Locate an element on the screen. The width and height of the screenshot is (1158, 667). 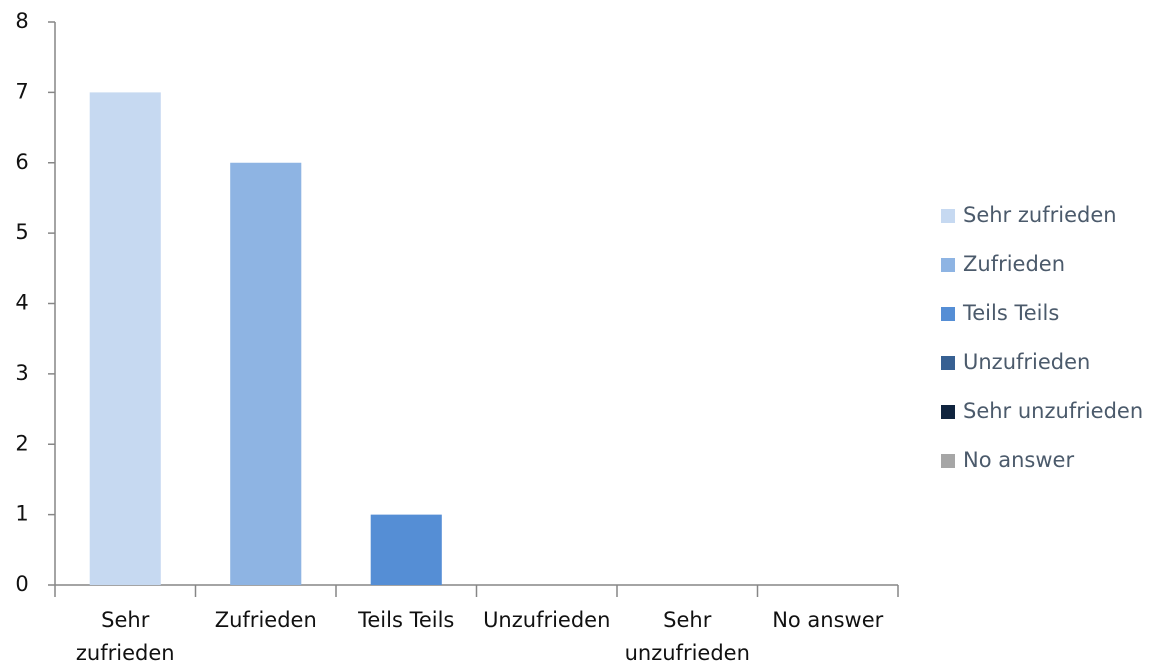
legend-label: No answer is located at coordinates (1018, 460).